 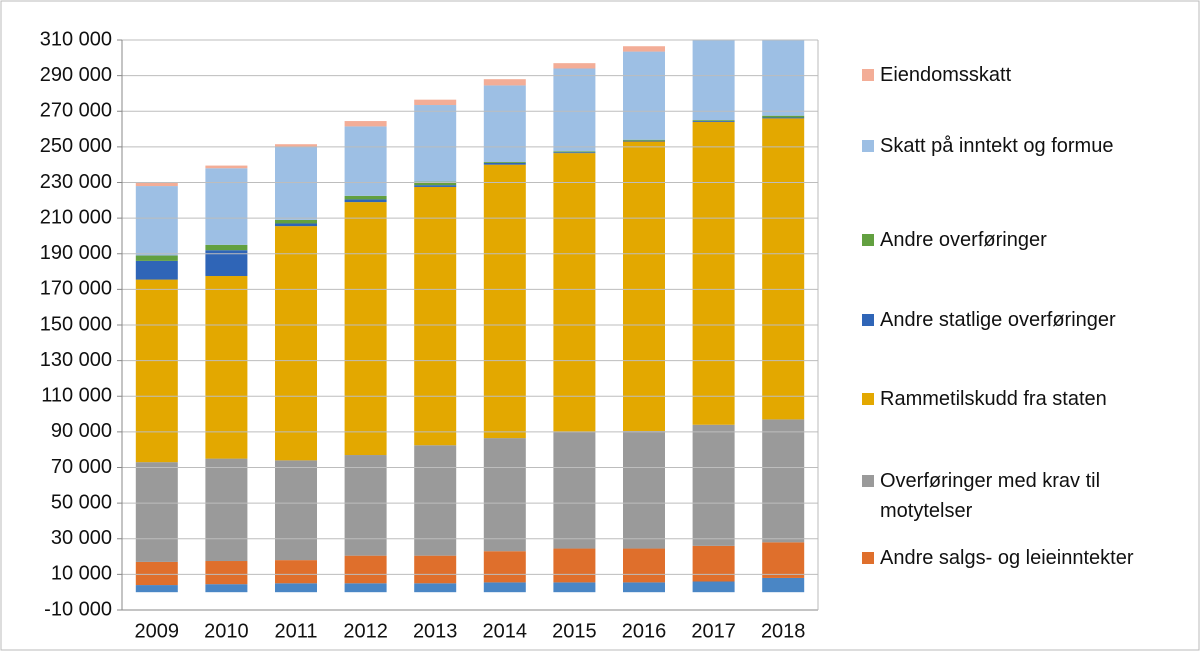 What do you see at coordinates (76, 111) in the screenshot?
I see `y-tick-label: 270 000` at bounding box center [76, 111].